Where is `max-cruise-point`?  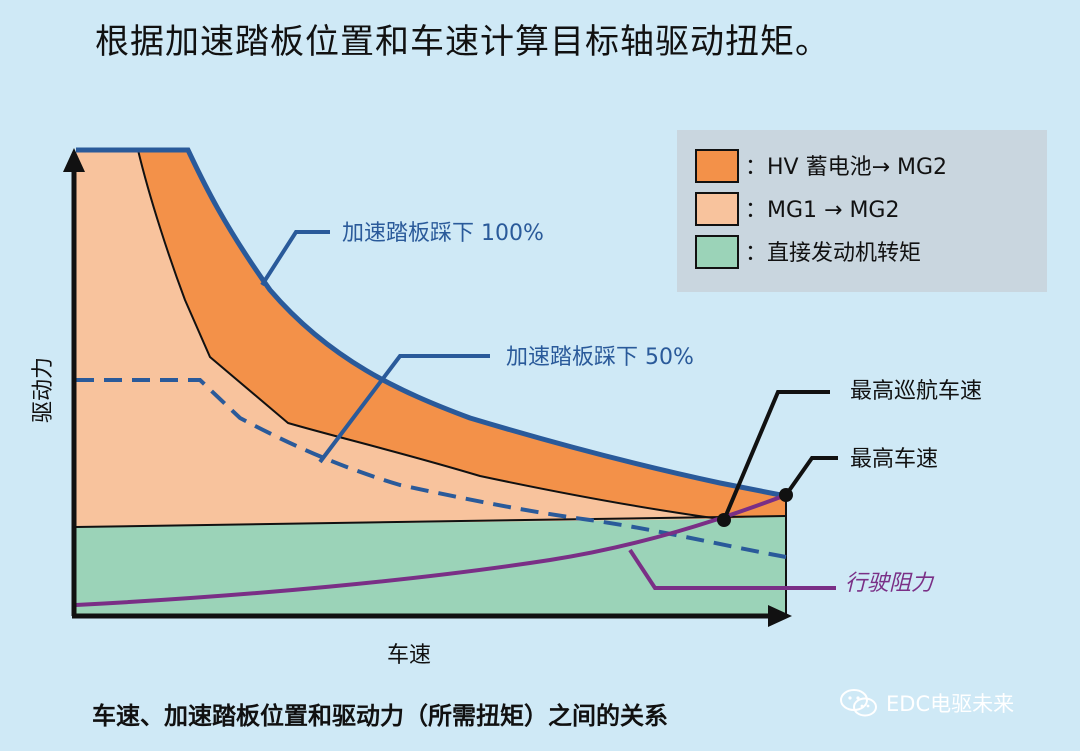
max-cruise-point is located at coordinates (724, 520).